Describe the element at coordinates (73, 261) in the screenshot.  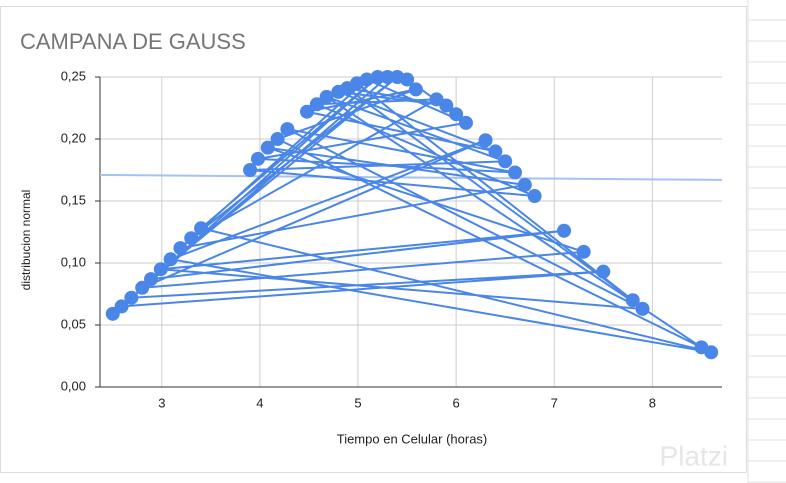
I see `y-tick-label: 0,10` at that location.